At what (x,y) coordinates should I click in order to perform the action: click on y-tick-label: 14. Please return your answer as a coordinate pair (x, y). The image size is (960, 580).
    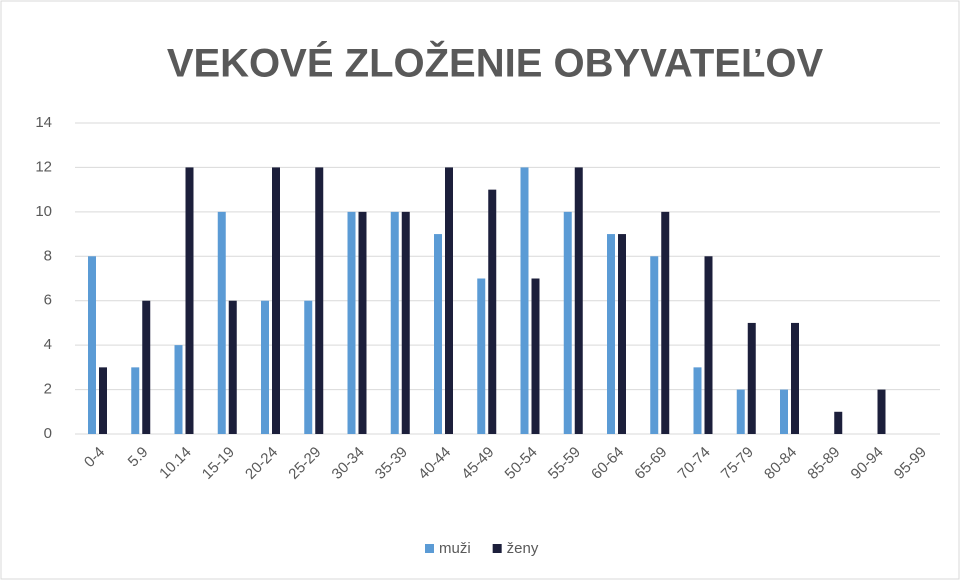
    Looking at the image, I should click on (43, 122).